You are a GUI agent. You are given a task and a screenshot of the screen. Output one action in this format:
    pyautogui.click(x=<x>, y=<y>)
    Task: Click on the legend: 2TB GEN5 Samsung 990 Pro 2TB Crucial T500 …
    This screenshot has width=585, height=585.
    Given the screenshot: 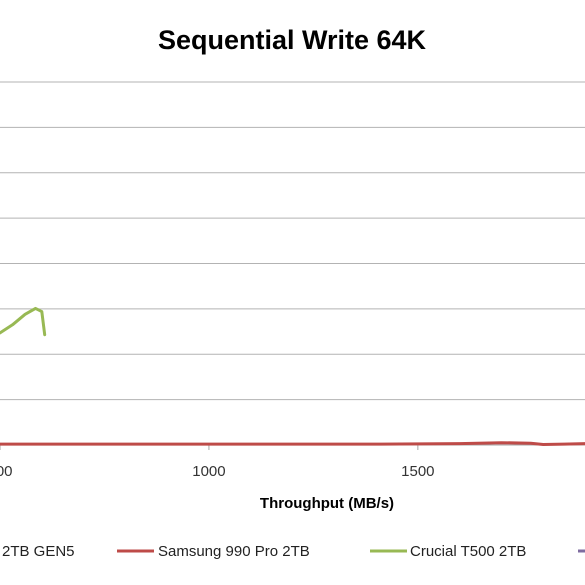 What is the action you would take?
    pyautogui.click(x=293, y=551)
    